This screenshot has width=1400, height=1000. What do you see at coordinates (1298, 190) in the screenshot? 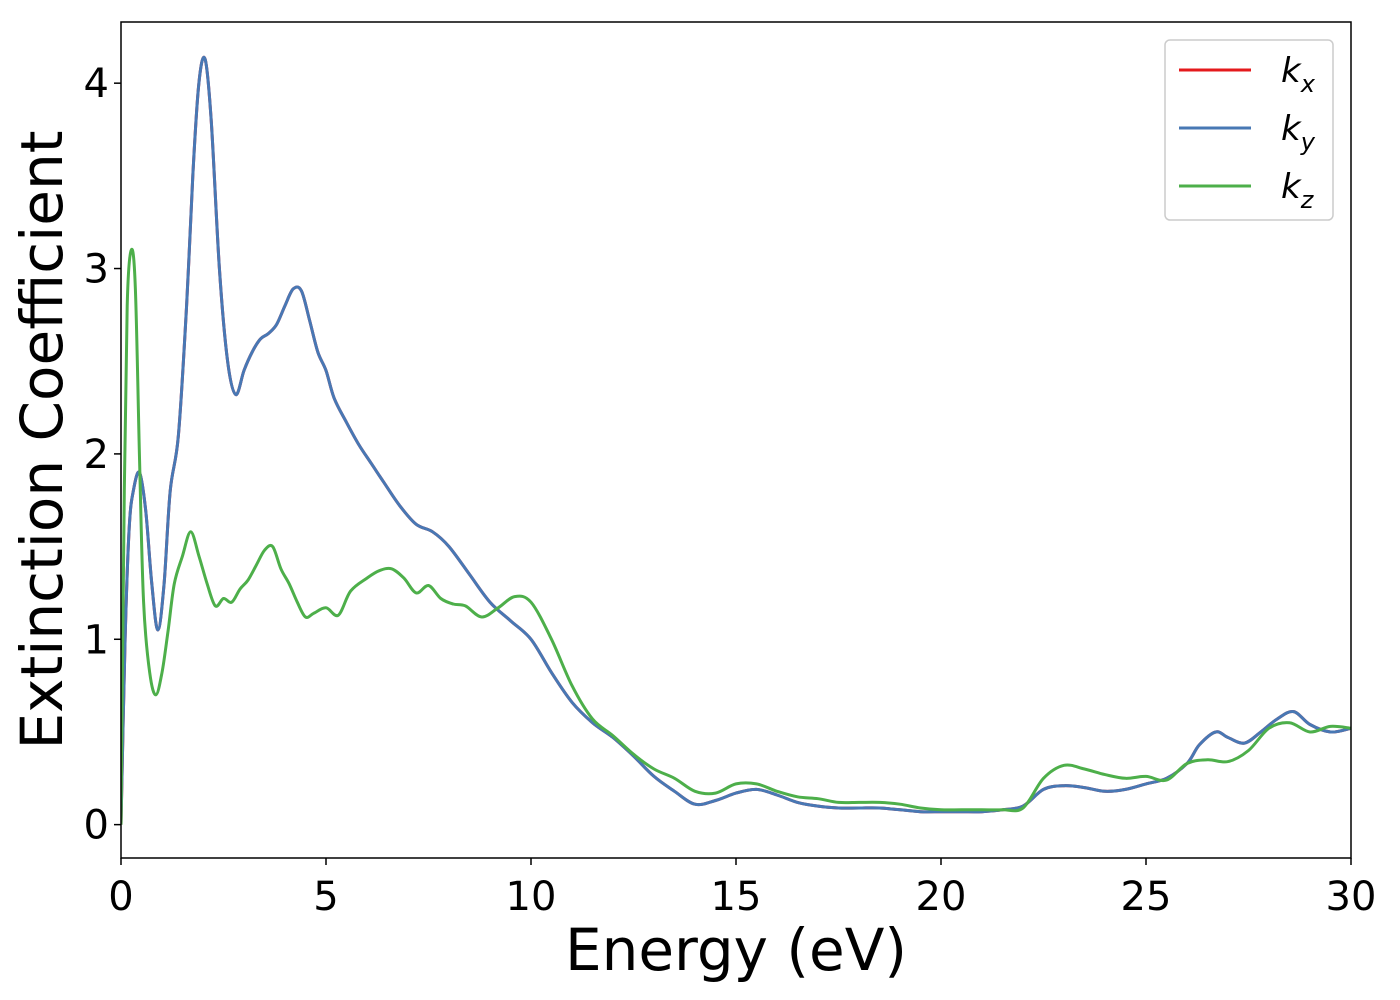
I see `legend-label-z: kz` at bounding box center [1298, 190].